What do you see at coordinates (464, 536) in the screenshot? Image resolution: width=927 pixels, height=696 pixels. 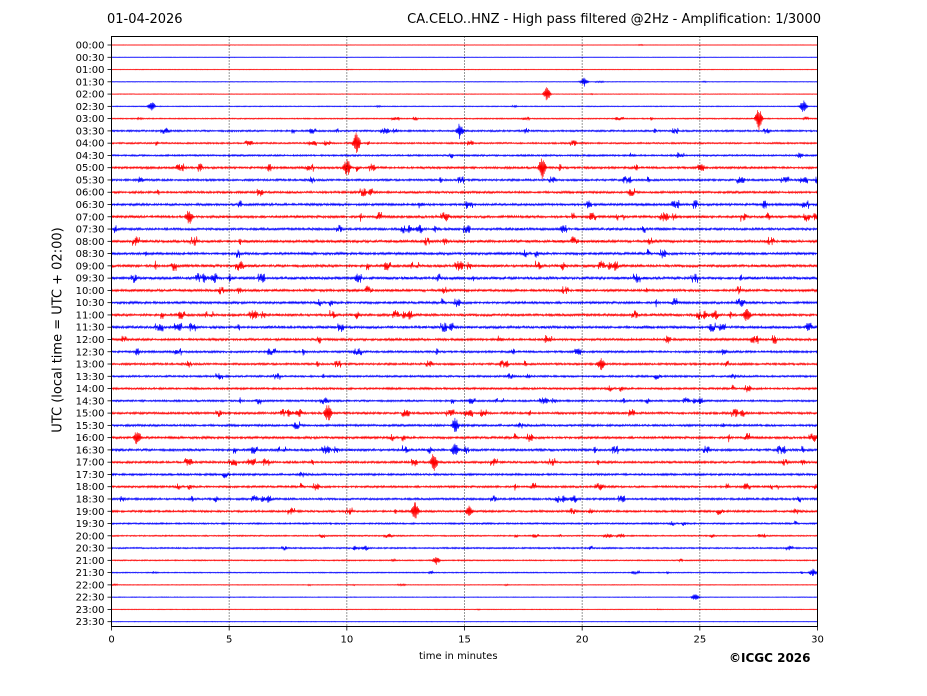 I see `trace-2000` at bounding box center [464, 536].